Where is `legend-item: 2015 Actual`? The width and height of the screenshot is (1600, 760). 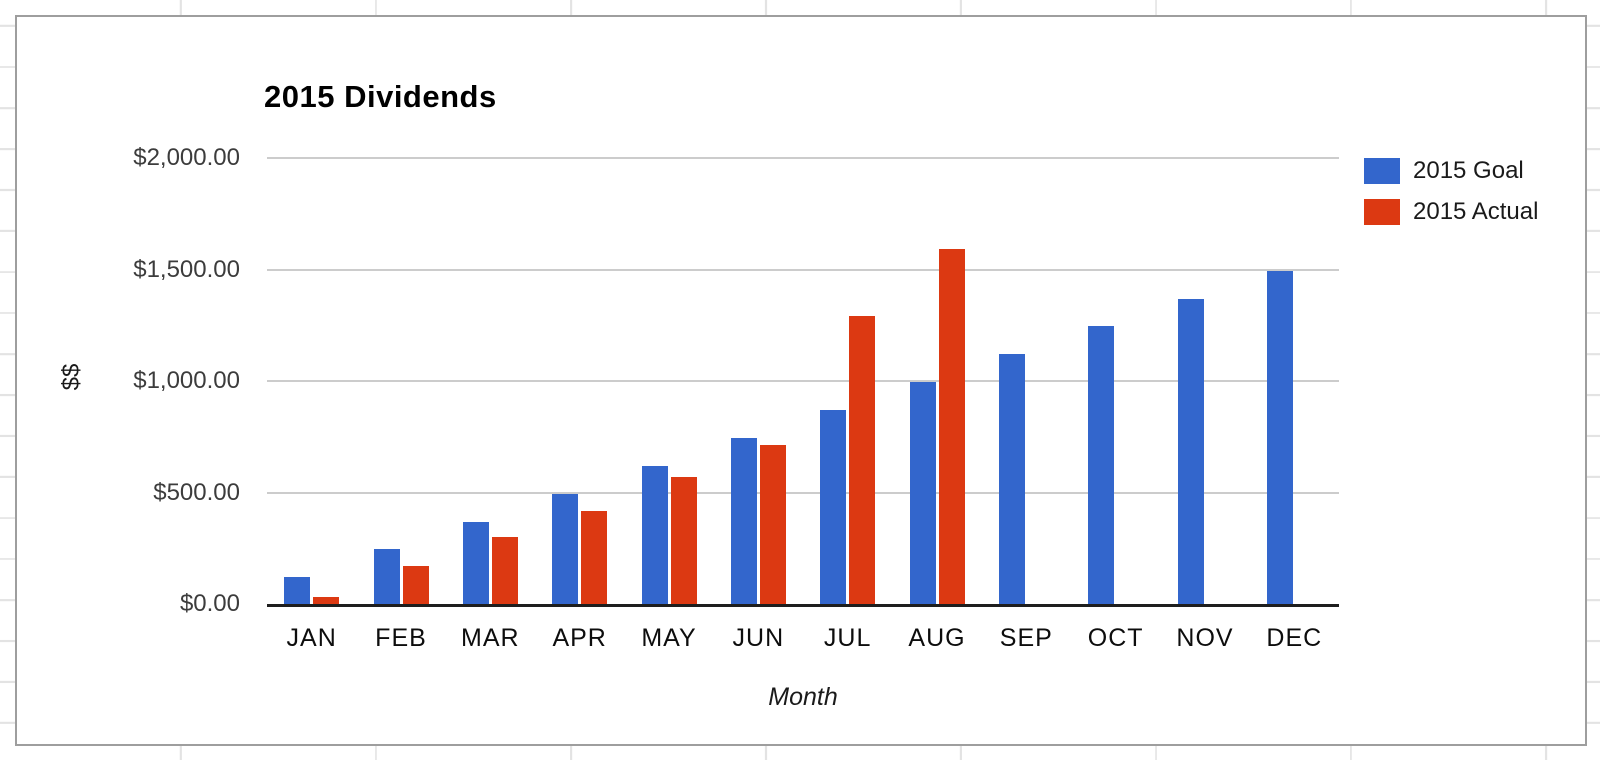 legend-item: 2015 Actual is located at coordinates (1451, 211).